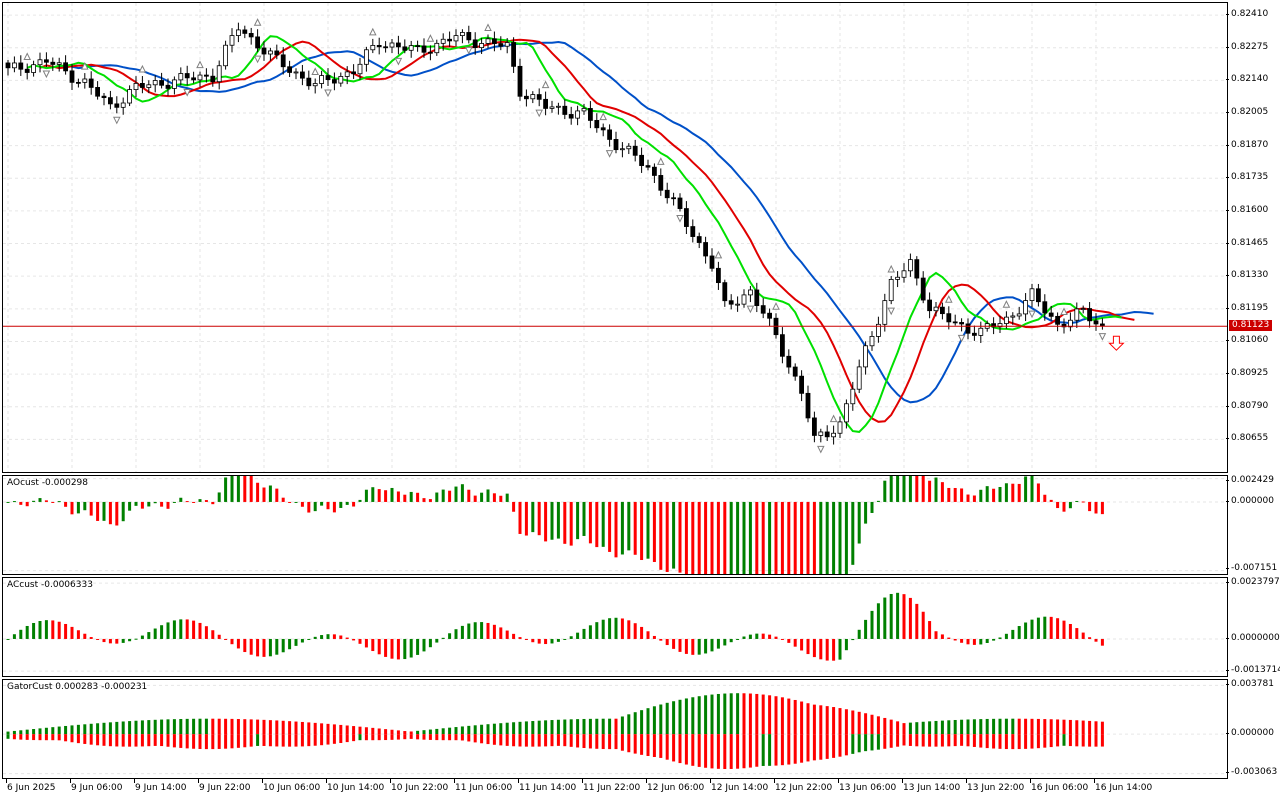  I want to click on ao-indicator-pane: AOcust -0.000298, so click(615, 525).